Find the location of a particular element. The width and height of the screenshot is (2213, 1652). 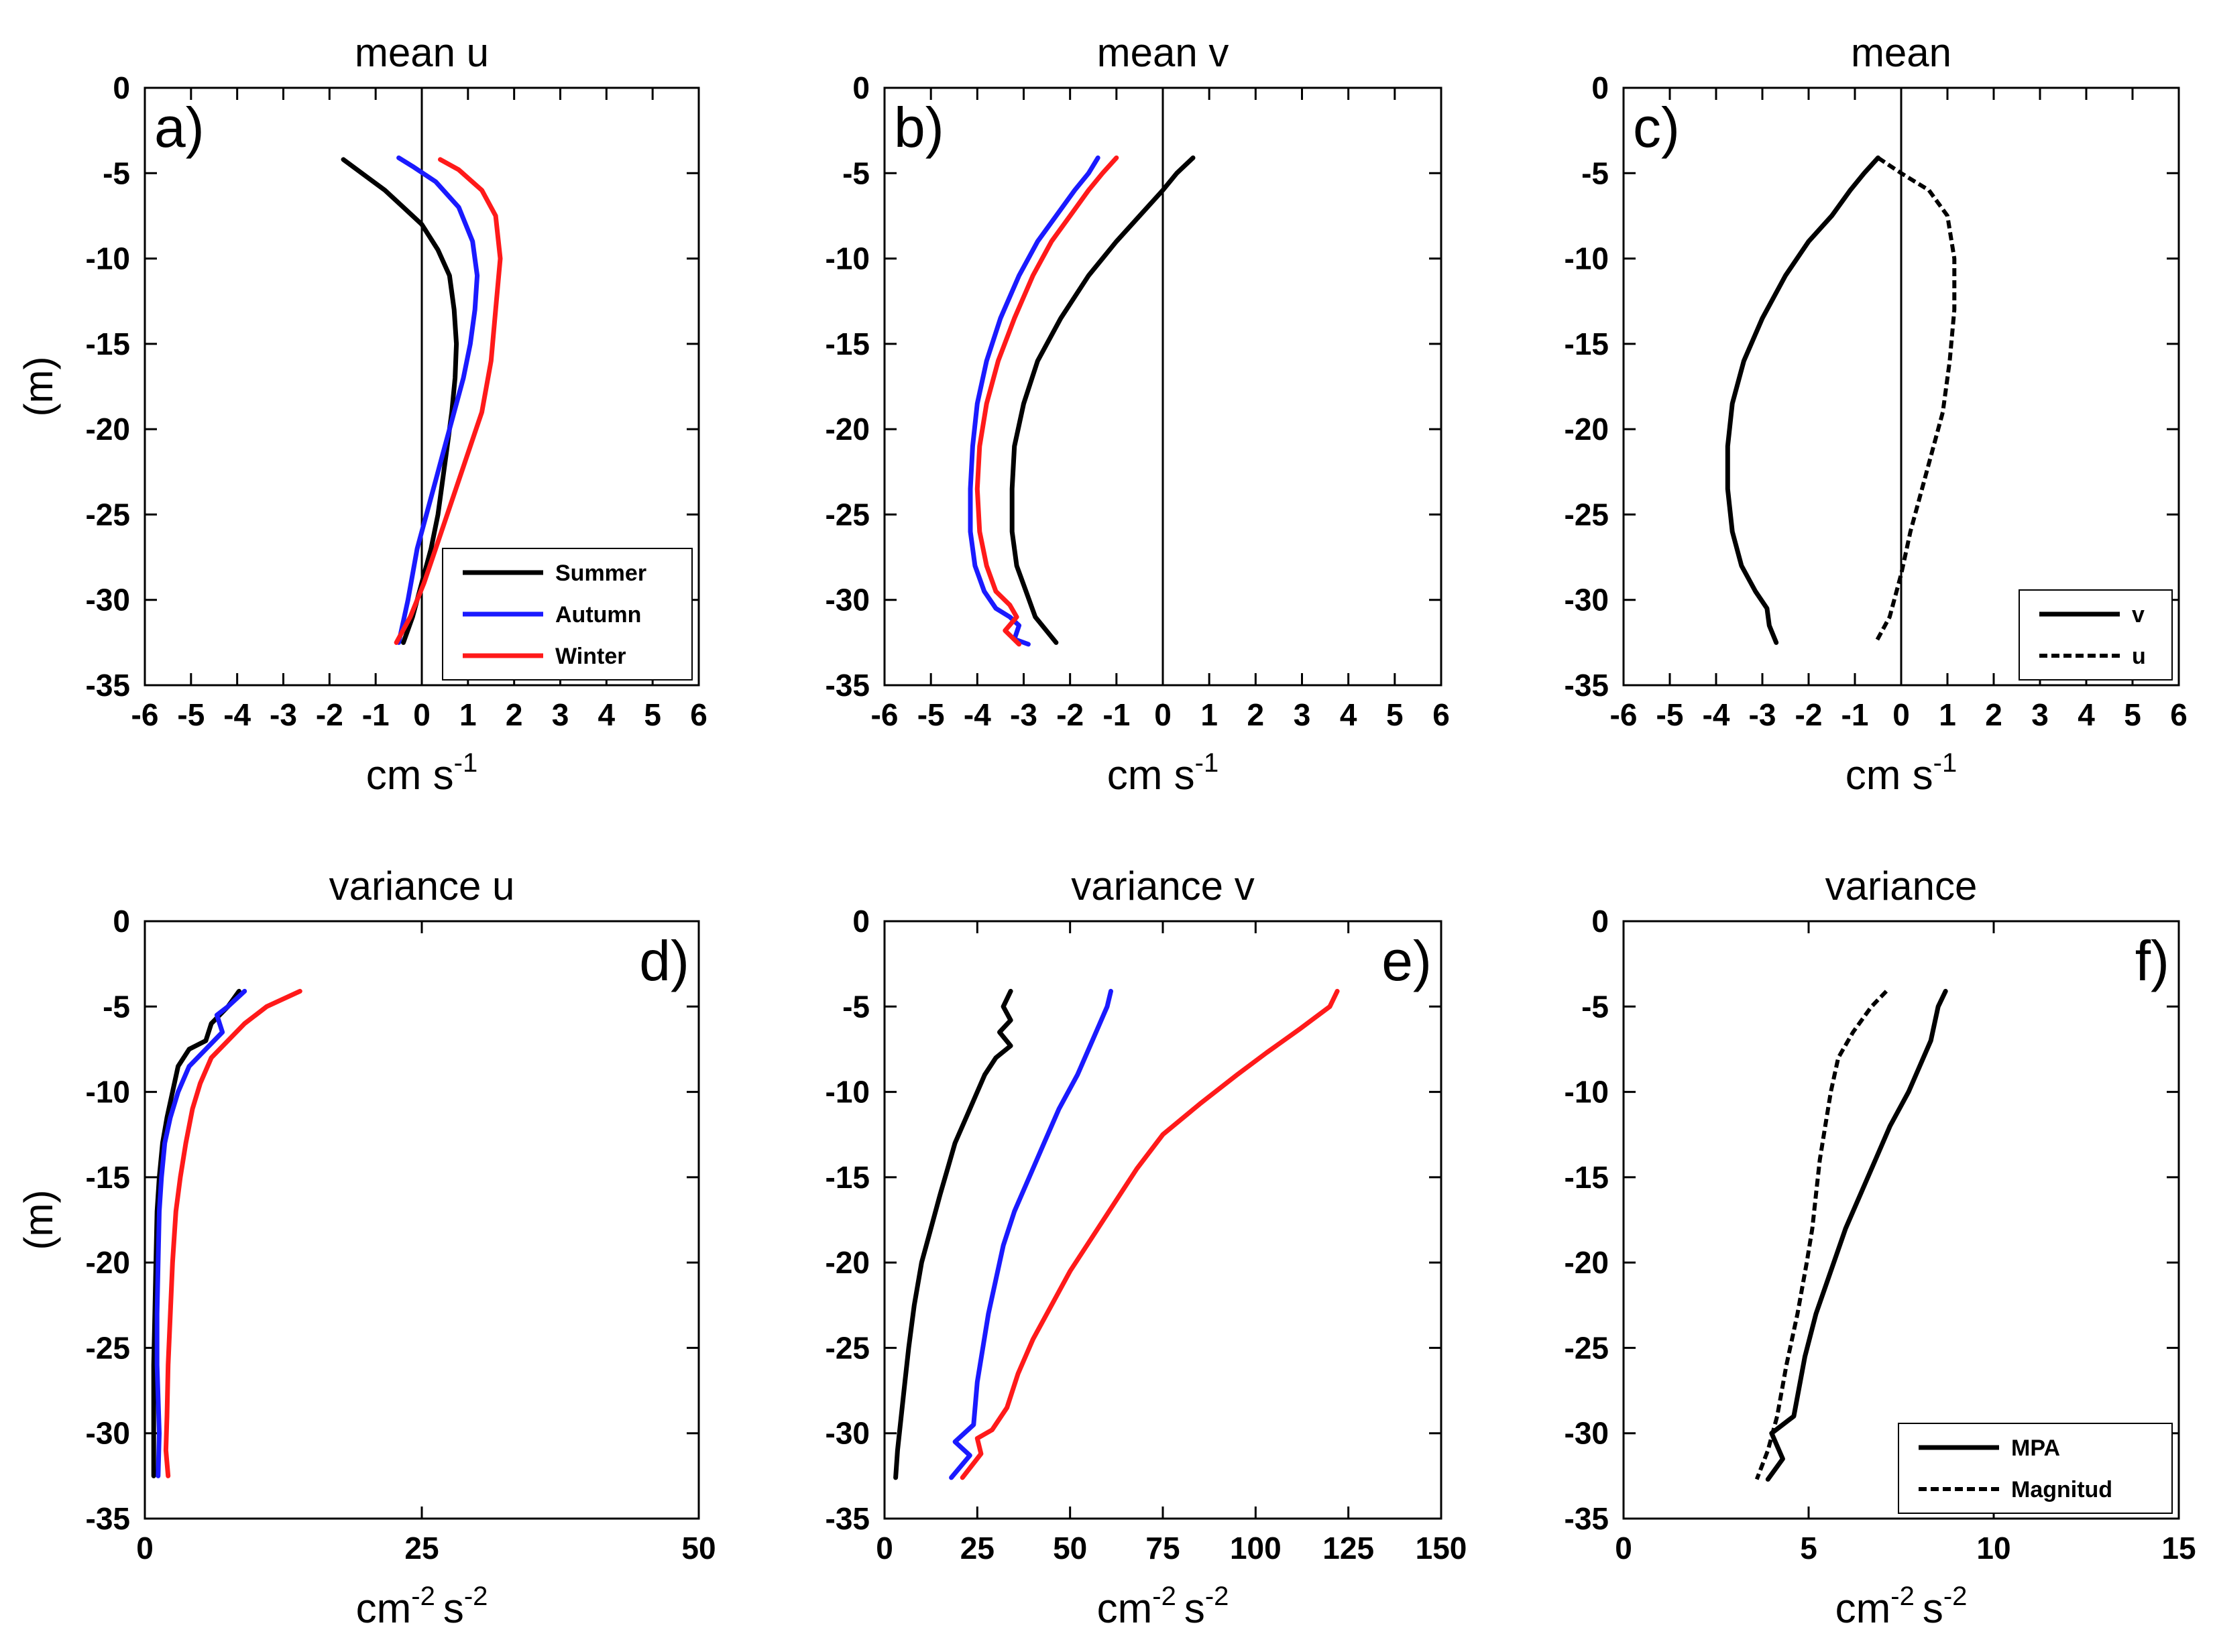

series-line-b-autumn is located at coordinates (1034, 401).